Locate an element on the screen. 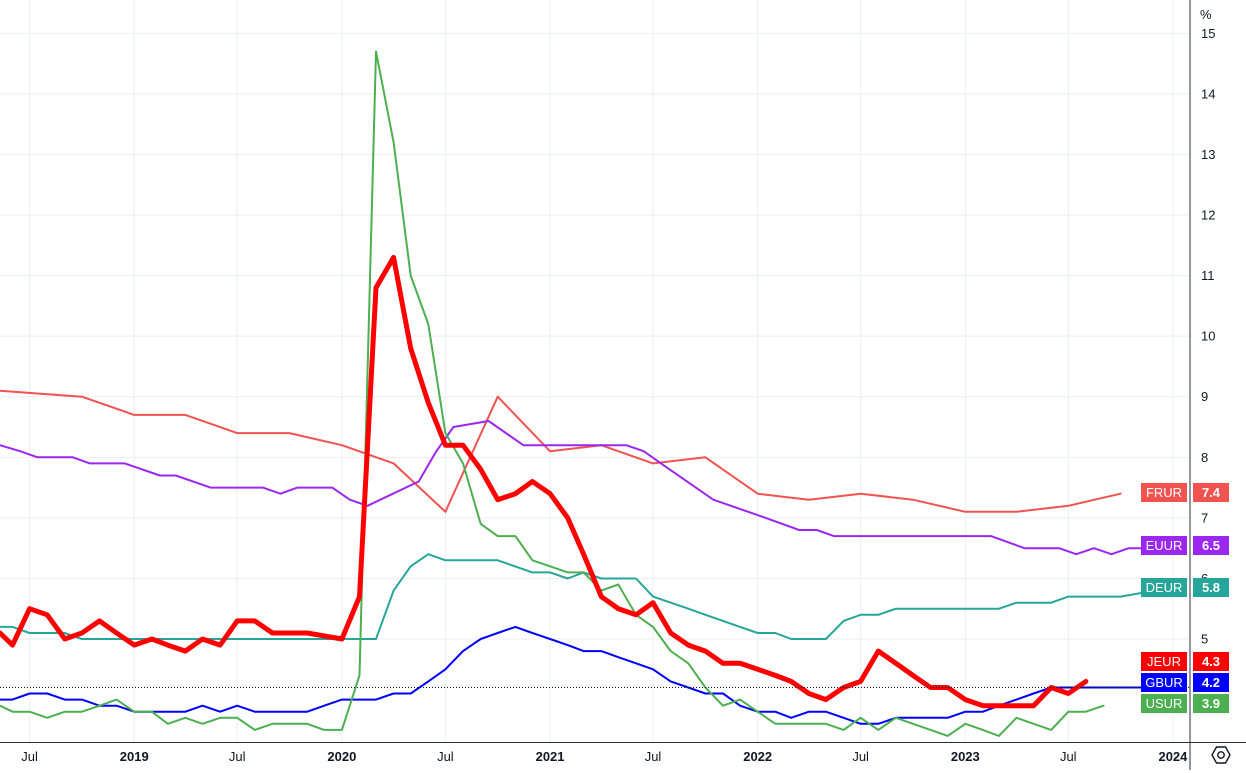 The height and width of the screenshot is (773, 1246). series-tag-gbur: GBUR 4.2 is located at coordinates (1185, 682).